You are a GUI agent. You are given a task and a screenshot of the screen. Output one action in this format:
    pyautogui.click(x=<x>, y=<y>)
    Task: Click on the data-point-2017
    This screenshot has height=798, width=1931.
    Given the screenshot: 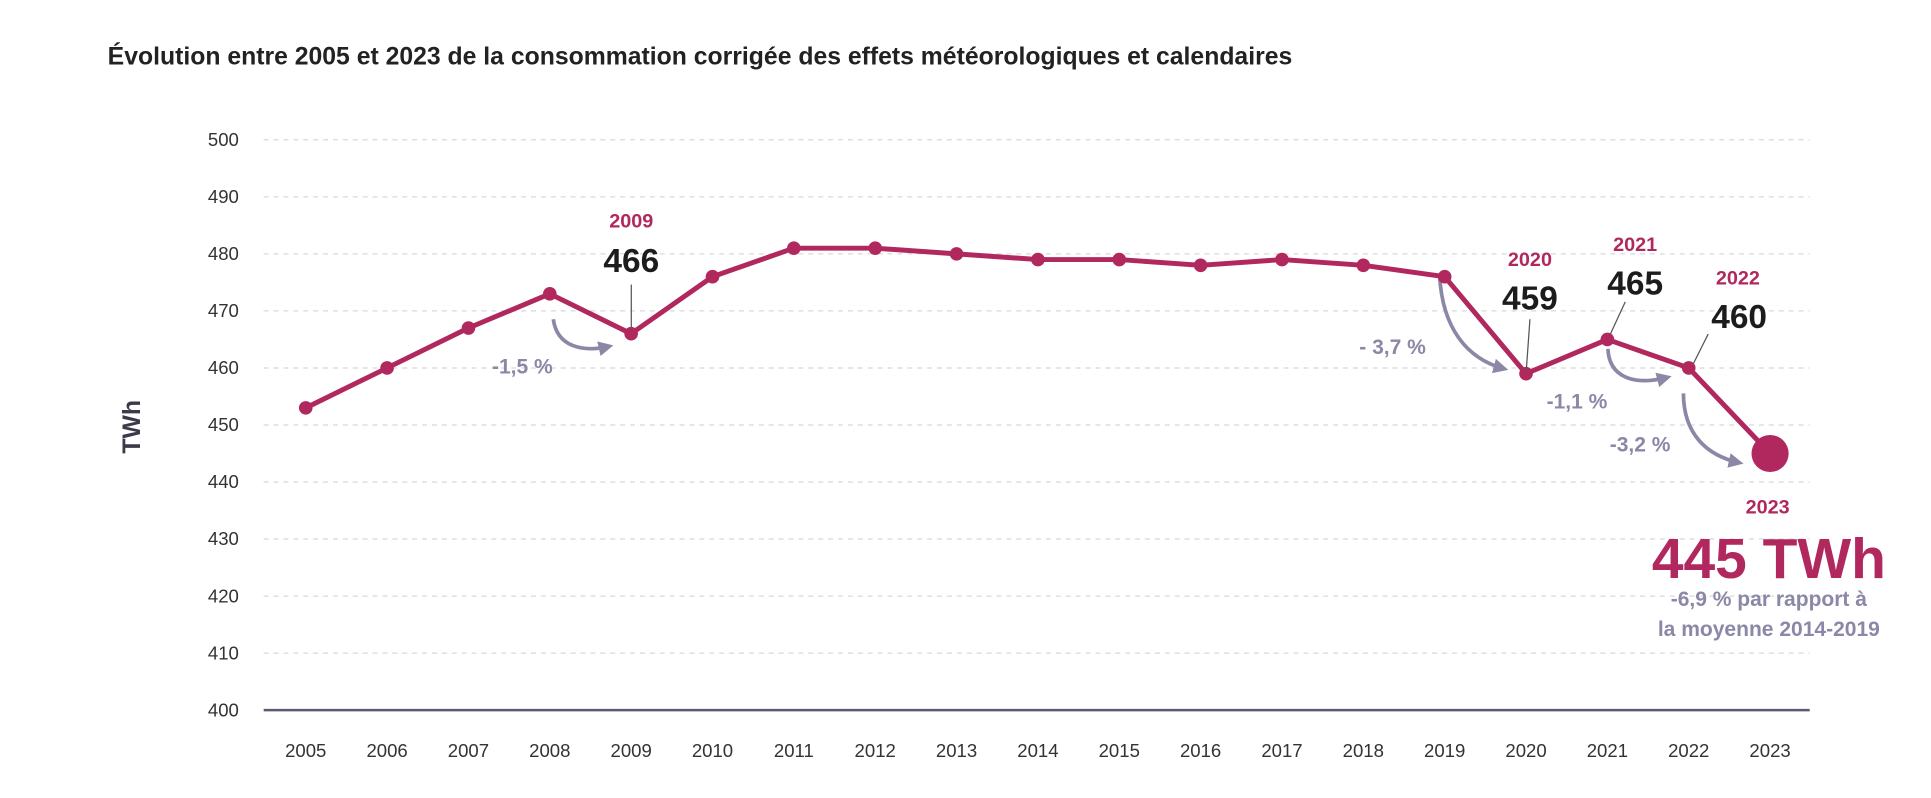 What is the action you would take?
    pyautogui.click(x=1282, y=259)
    